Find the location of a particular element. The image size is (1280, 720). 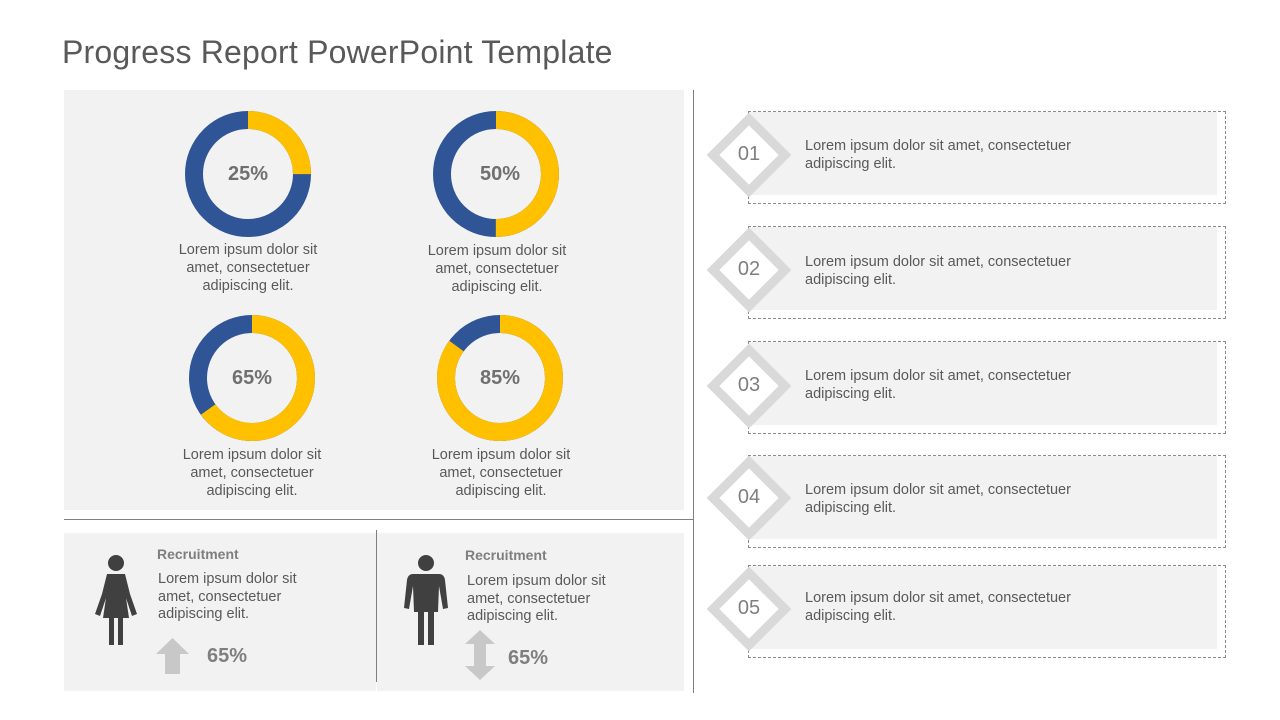

horizontal-divider is located at coordinates (378, 519).